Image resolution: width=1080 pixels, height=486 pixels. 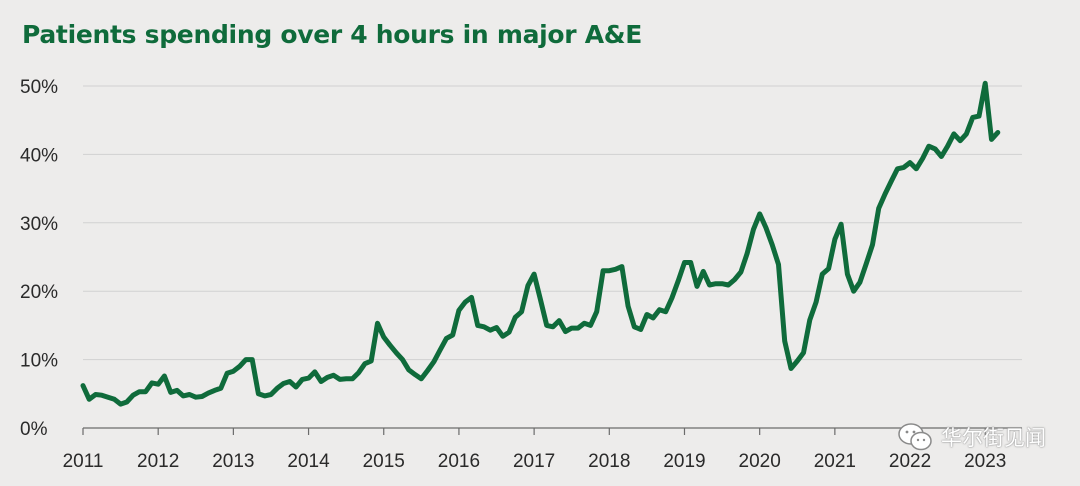 What do you see at coordinates (39, 87) in the screenshot?
I see `y-tick-label: 50%` at bounding box center [39, 87].